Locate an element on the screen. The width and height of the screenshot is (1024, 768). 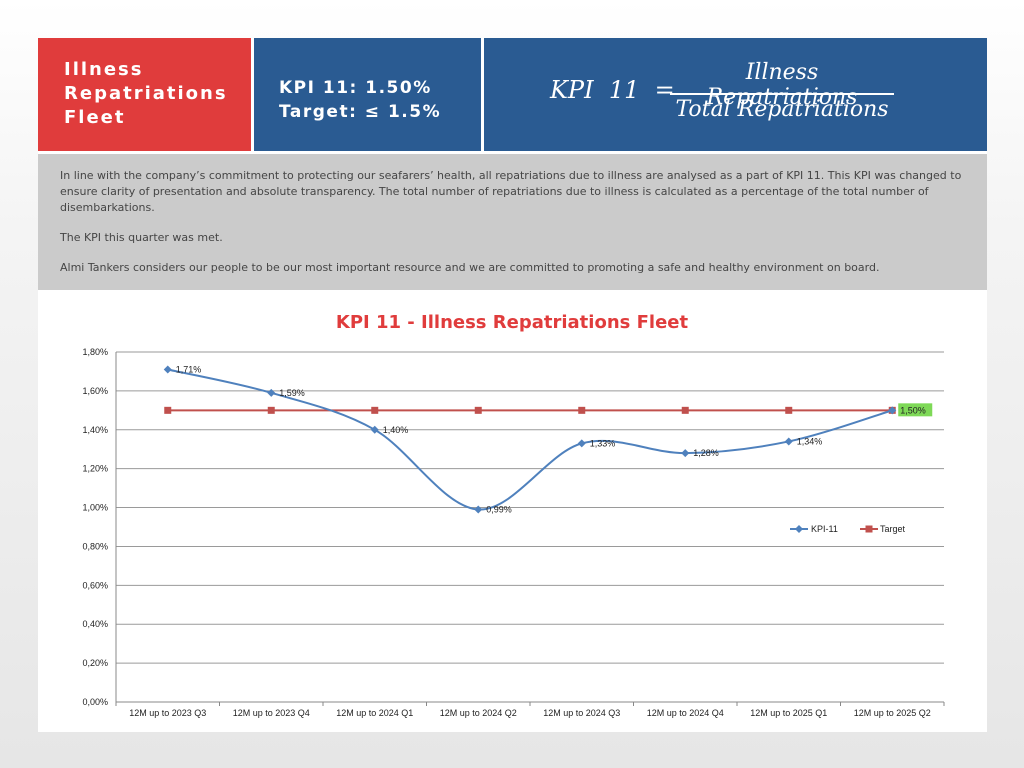
description-paragraph-2: The KPI this quarter was met. is located at coordinates (141, 237).